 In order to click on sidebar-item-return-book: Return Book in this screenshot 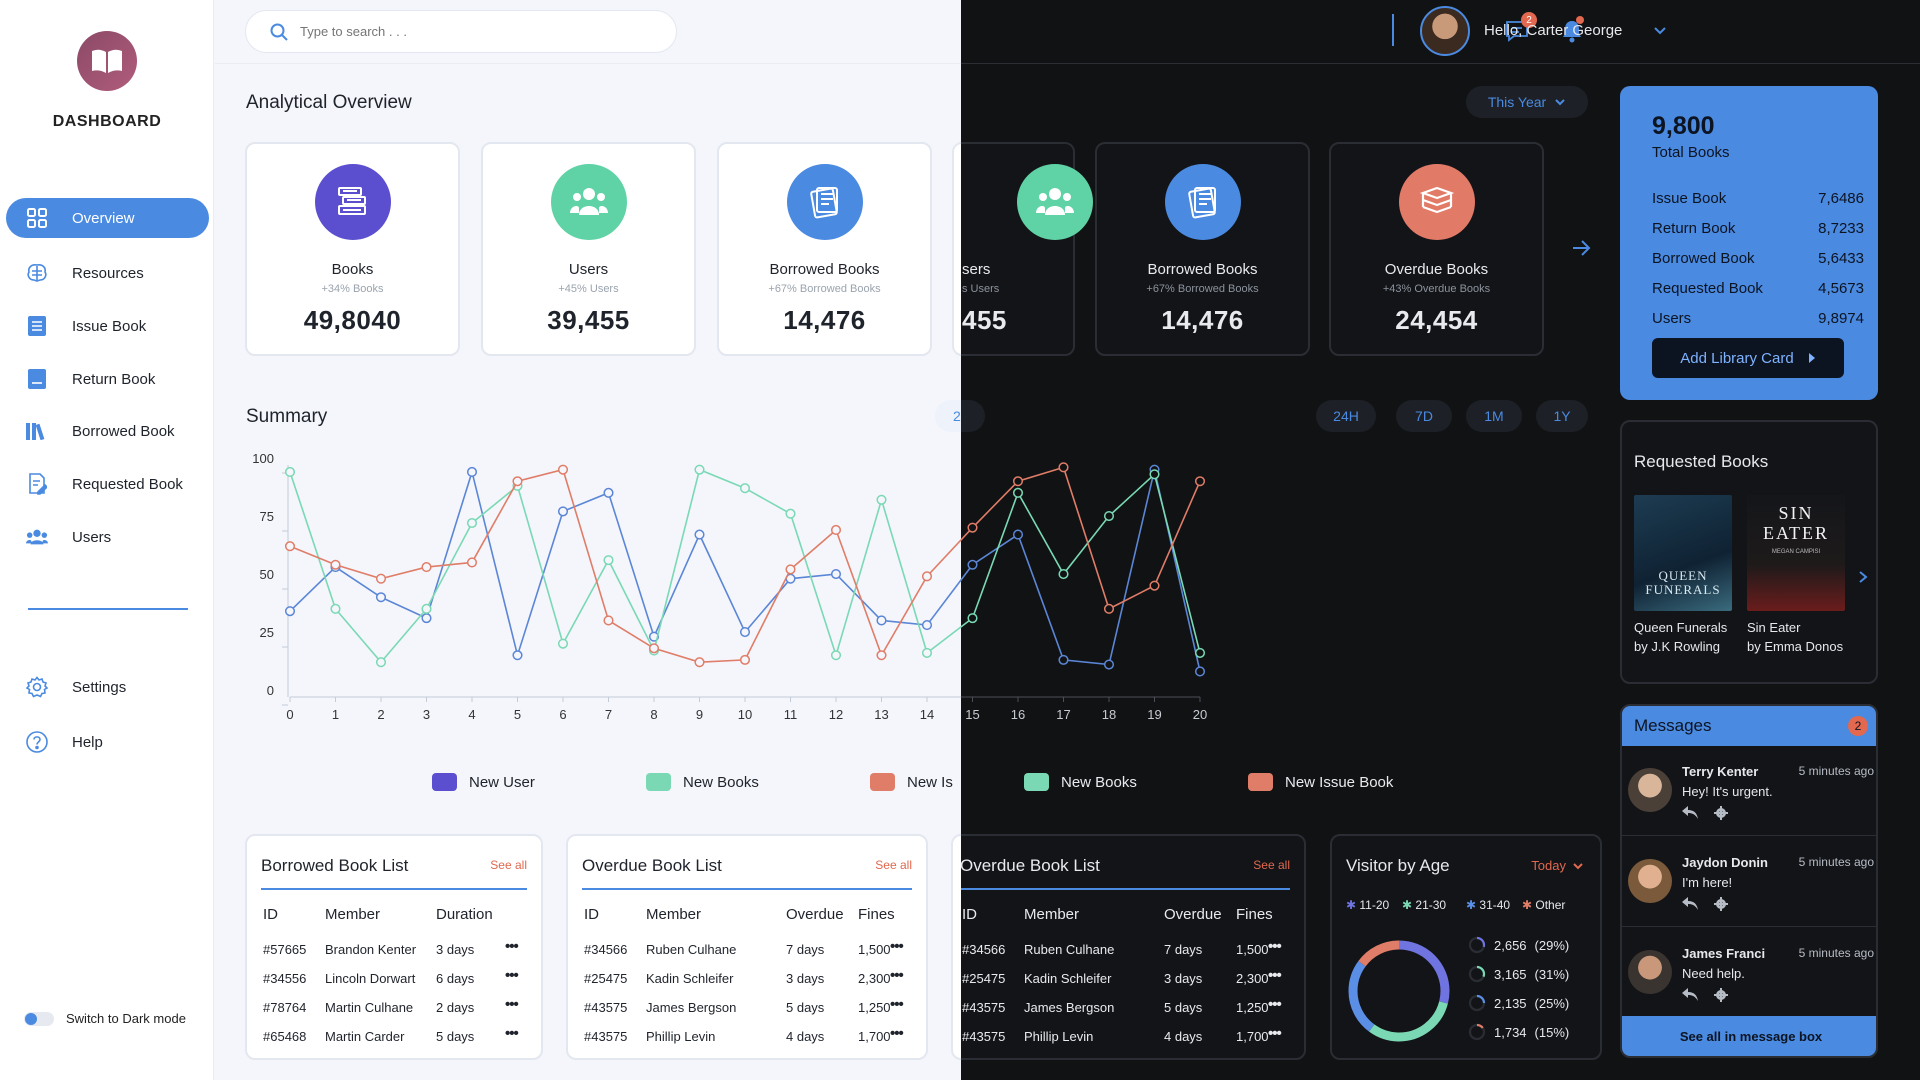, I will do `click(107, 379)`.